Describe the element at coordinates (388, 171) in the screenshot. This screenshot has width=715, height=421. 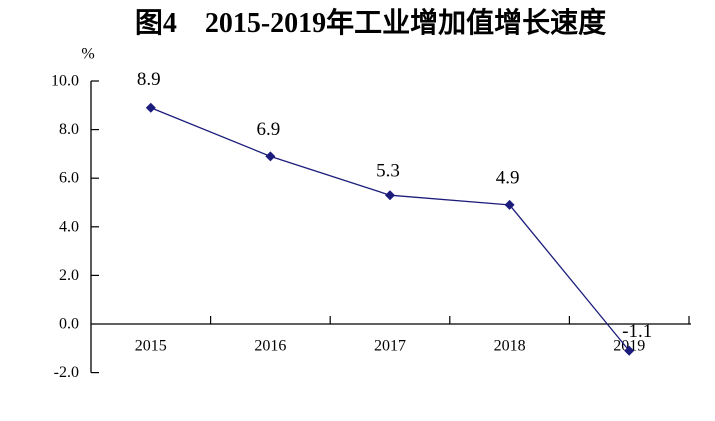
I see `data-point-label: 5.3` at that location.